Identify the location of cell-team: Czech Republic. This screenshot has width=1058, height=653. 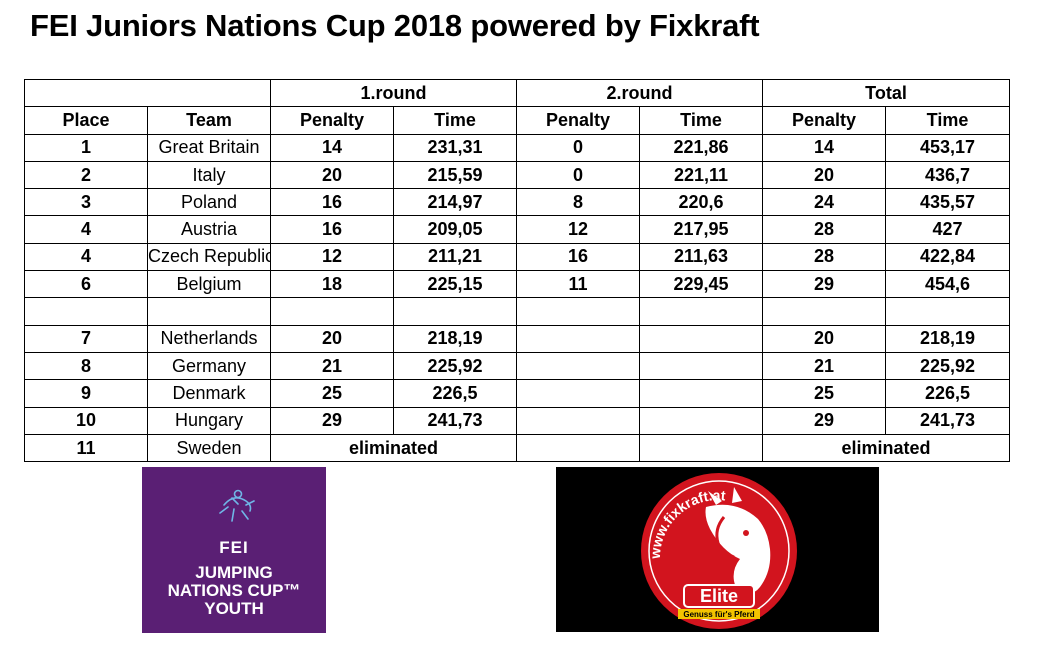
(209, 257).